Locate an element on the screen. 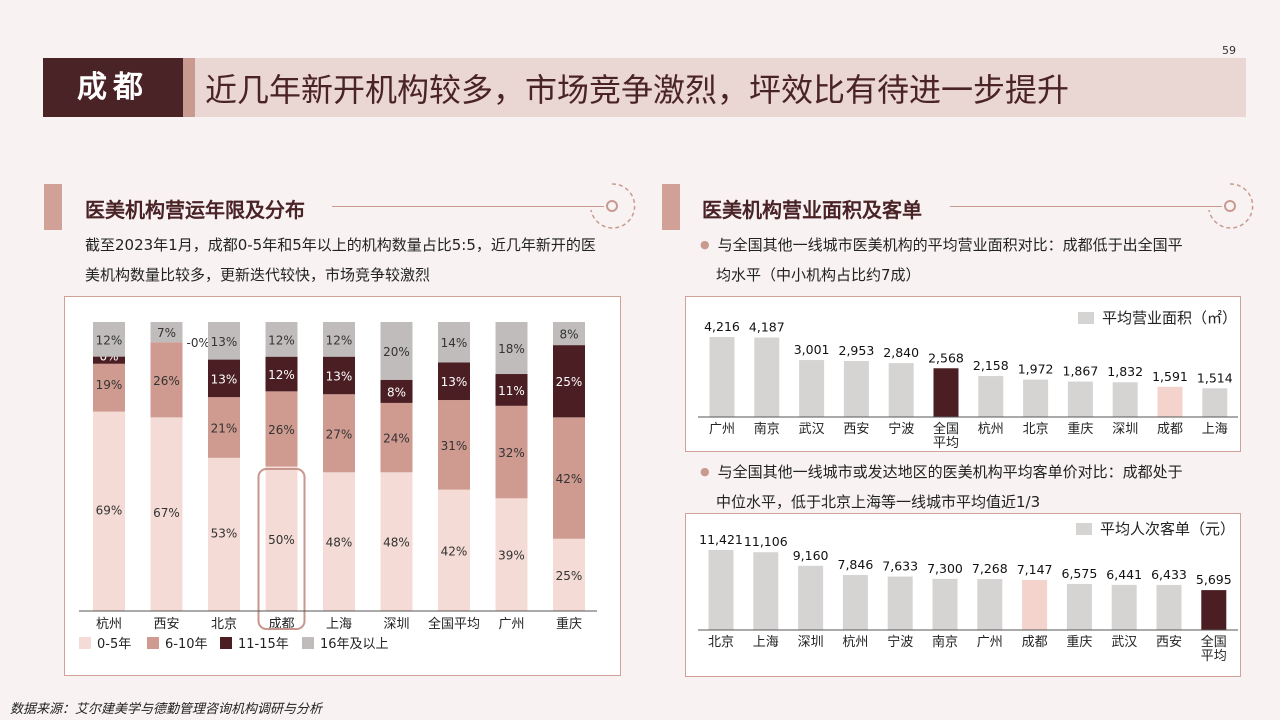 The image size is (1280, 720). area-bullet-line2: 均水平（中小机构占比约7成） is located at coordinates (818, 275).